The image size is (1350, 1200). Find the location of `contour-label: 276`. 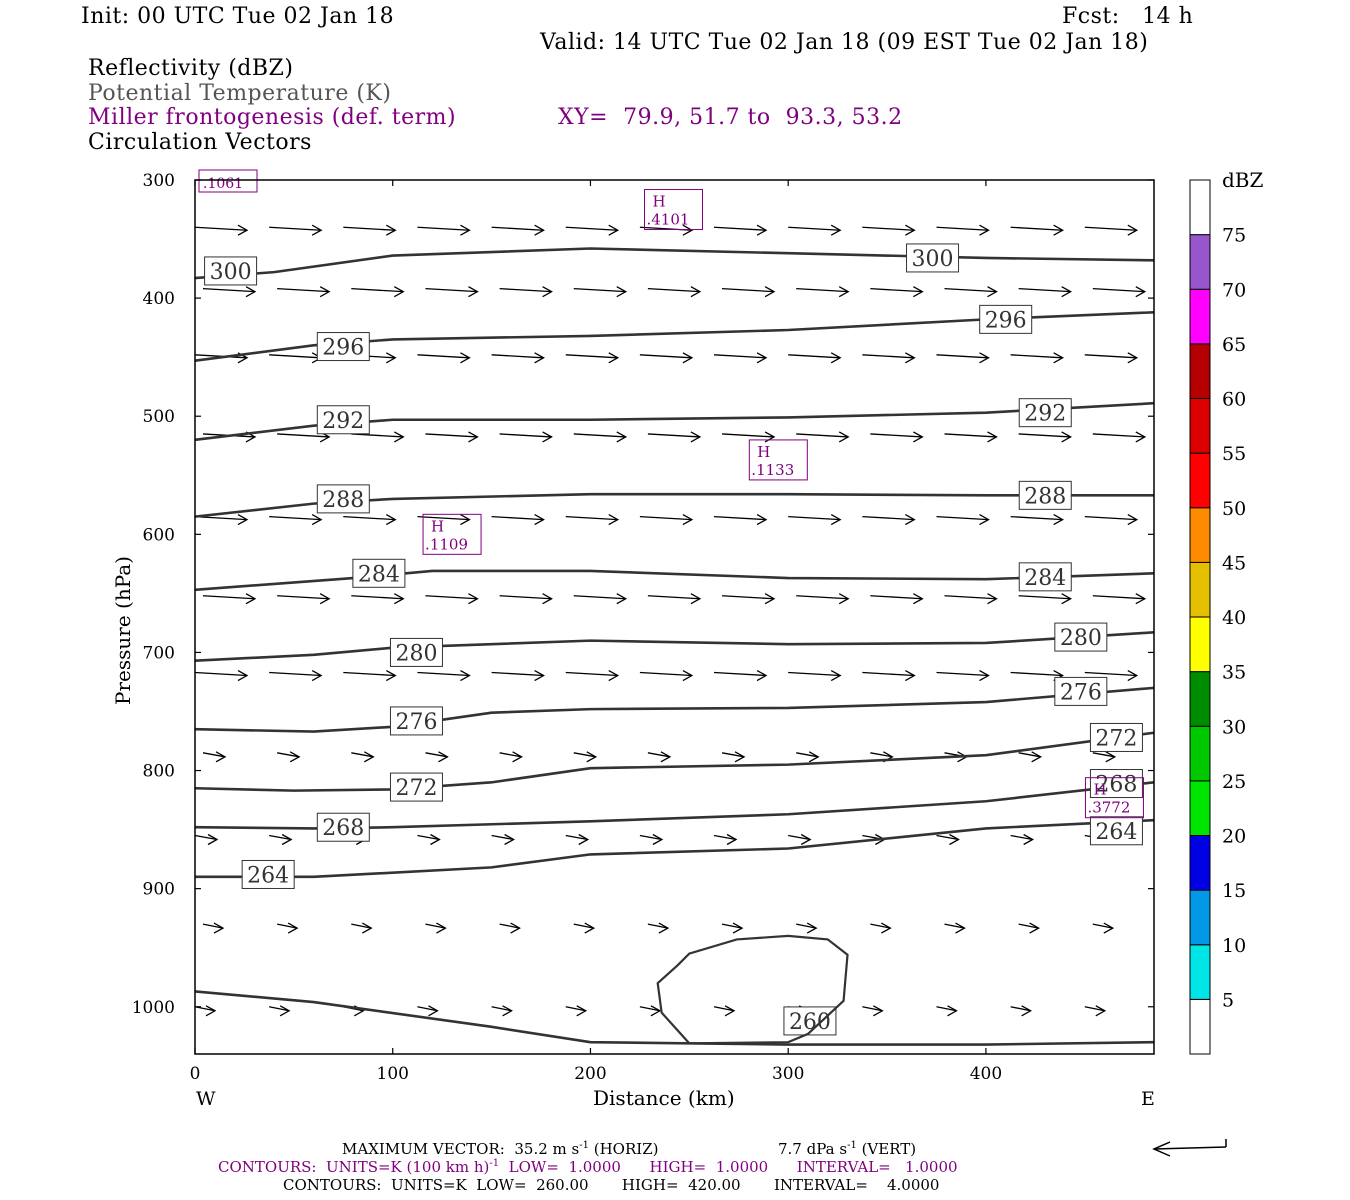

contour-label: 276 is located at coordinates (1081, 692).